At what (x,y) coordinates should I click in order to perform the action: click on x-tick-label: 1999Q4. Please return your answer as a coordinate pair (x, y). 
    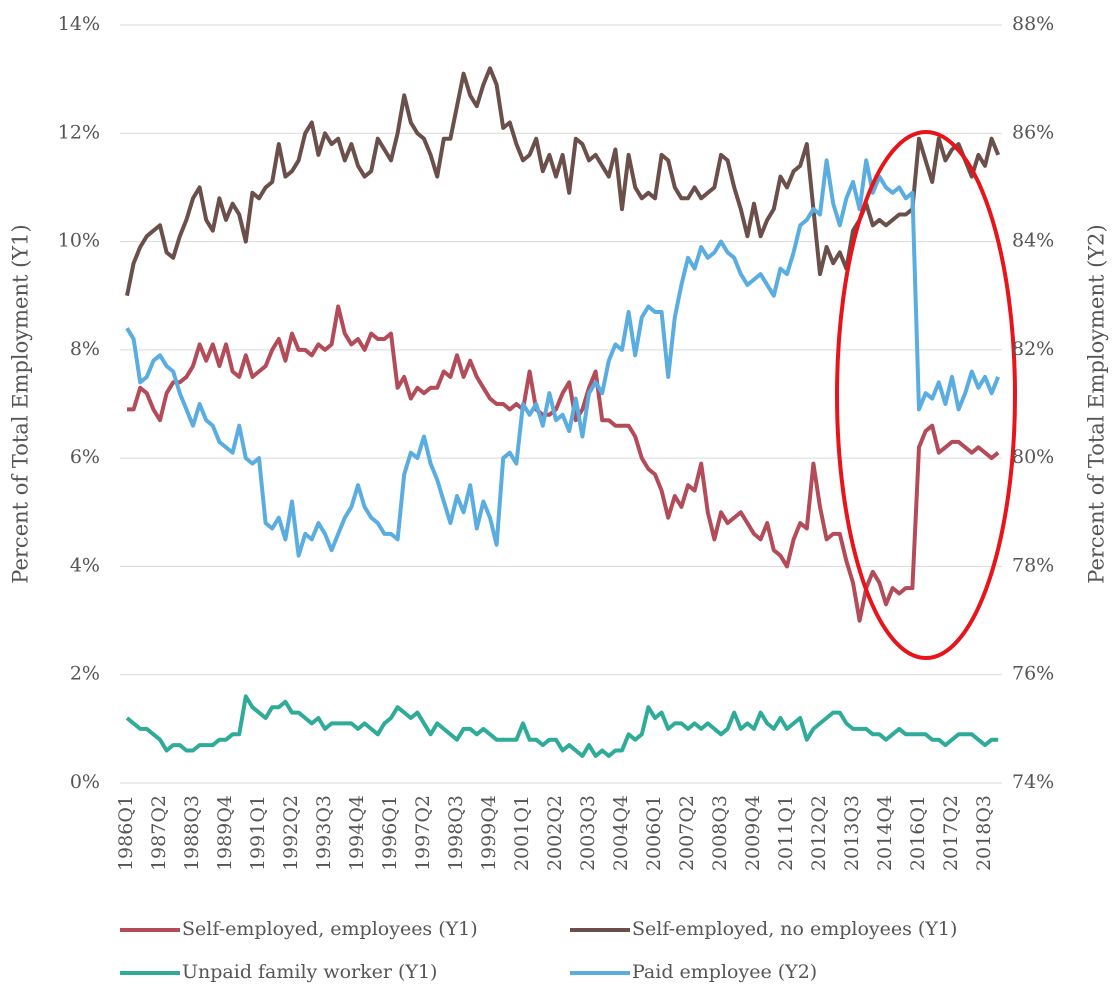
    Looking at the image, I should click on (489, 833).